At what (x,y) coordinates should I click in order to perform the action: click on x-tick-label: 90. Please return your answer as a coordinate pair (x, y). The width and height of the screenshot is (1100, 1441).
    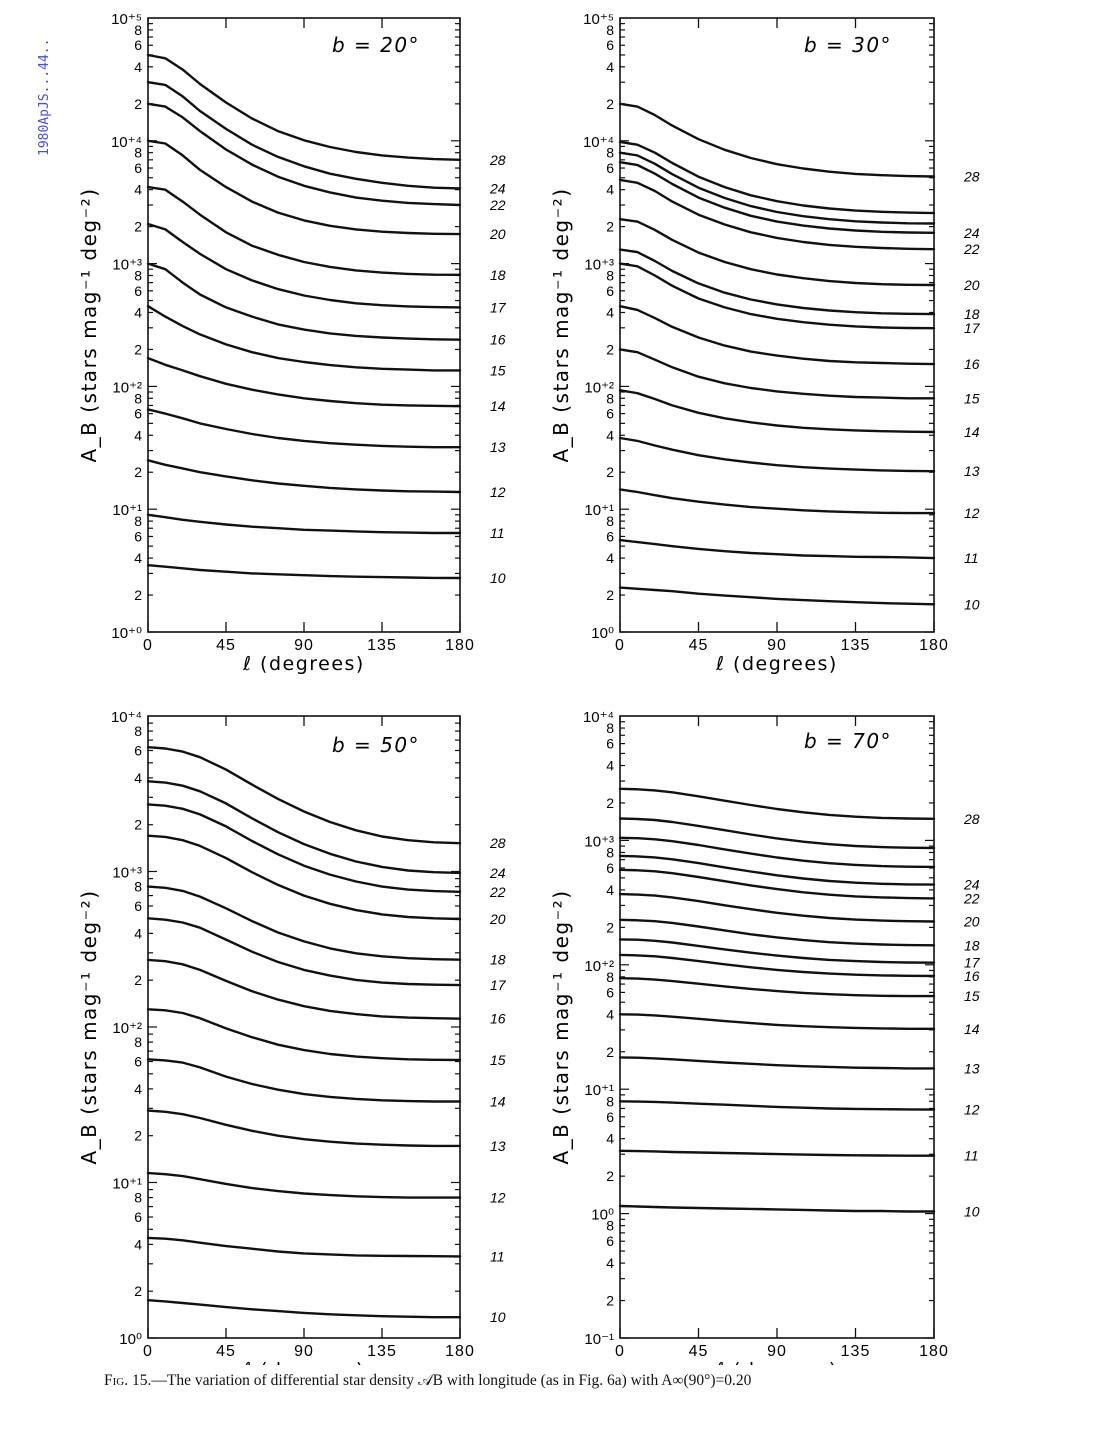
    Looking at the image, I should click on (304, 645).